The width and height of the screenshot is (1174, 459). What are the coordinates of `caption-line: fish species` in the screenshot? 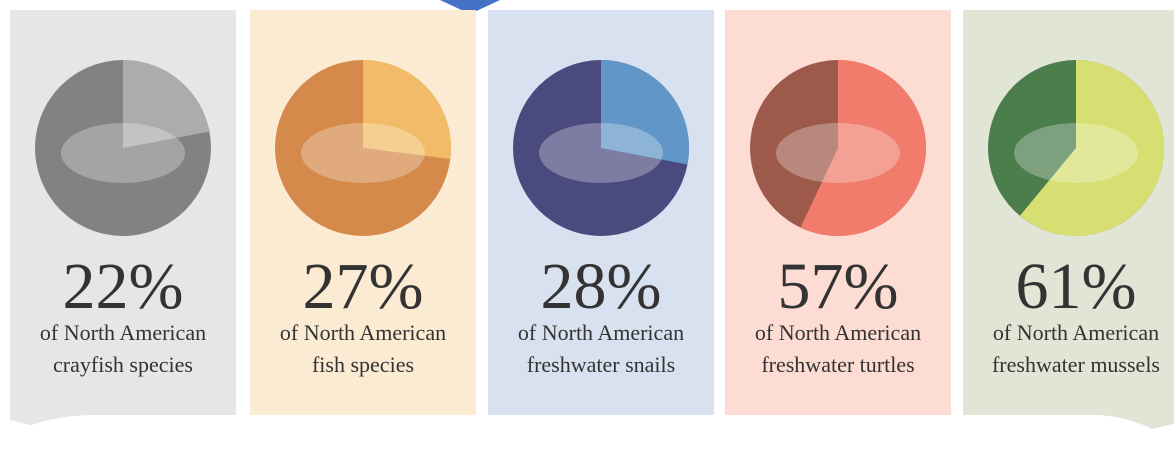 It's located at (363, 364).